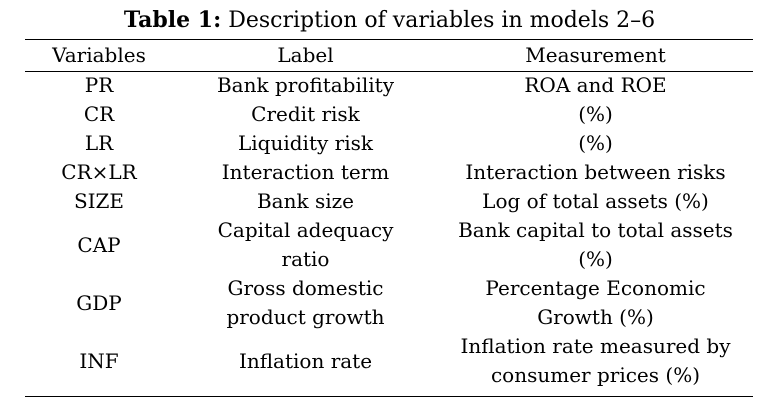 Image resolution: width=779 pixels, height=414 pixels. Describe the element at coordinates (389, 55) in the screenshot. I see `header-row: Variables Label Measurement` at that location.